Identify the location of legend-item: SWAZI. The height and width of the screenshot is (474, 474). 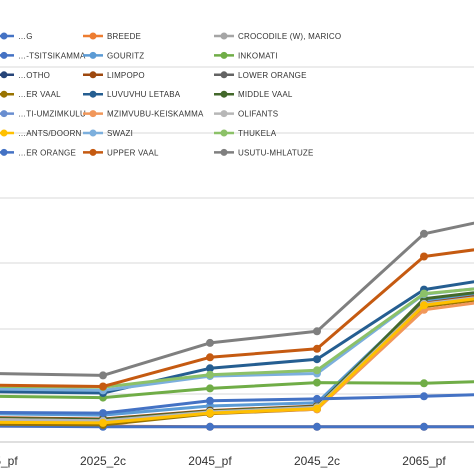
(108, 133).